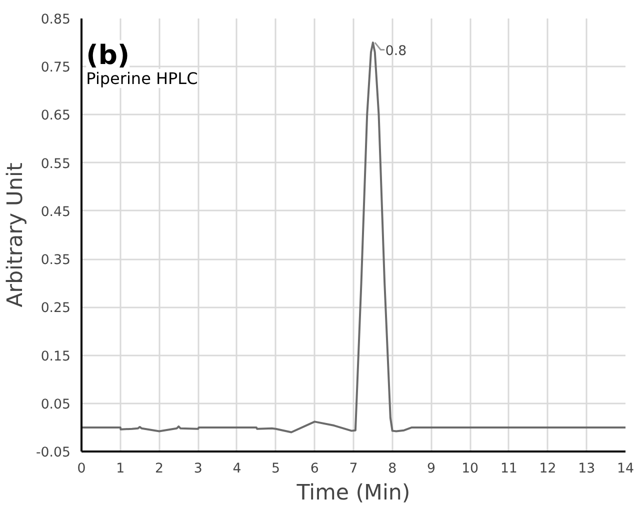 This screenshot has width=637, height=508. I want to click on x-tick-label: 6, so click(314, 469).